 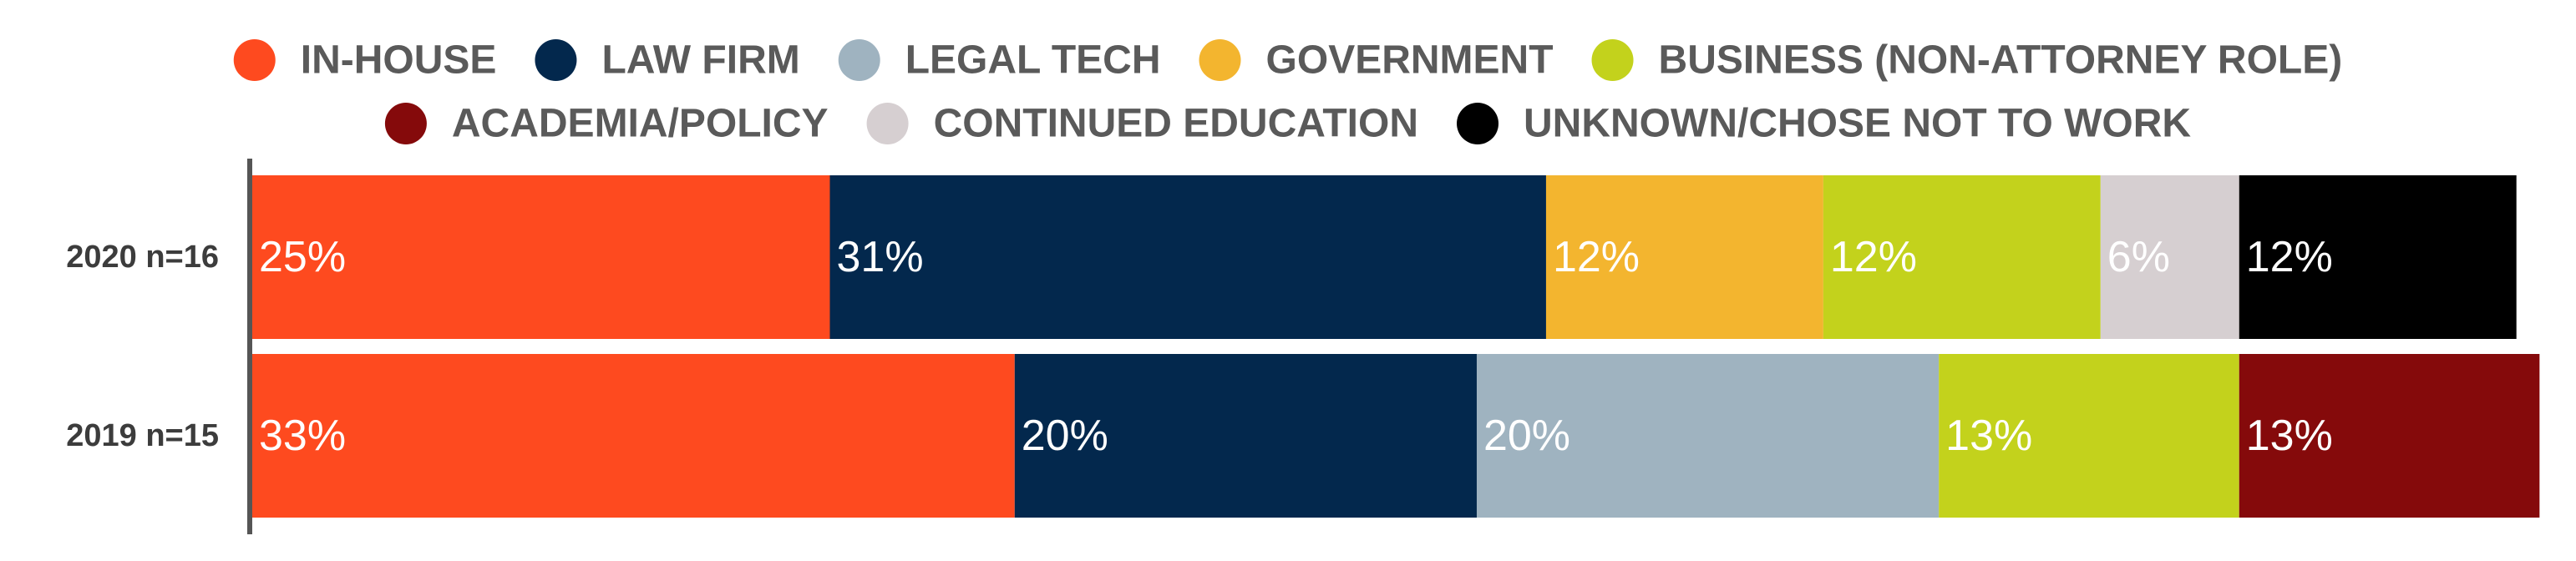 What do you see at coordinates (302, 436) in the screenshot?
I see `data-label: 33%` at bounding box center [302, 436].